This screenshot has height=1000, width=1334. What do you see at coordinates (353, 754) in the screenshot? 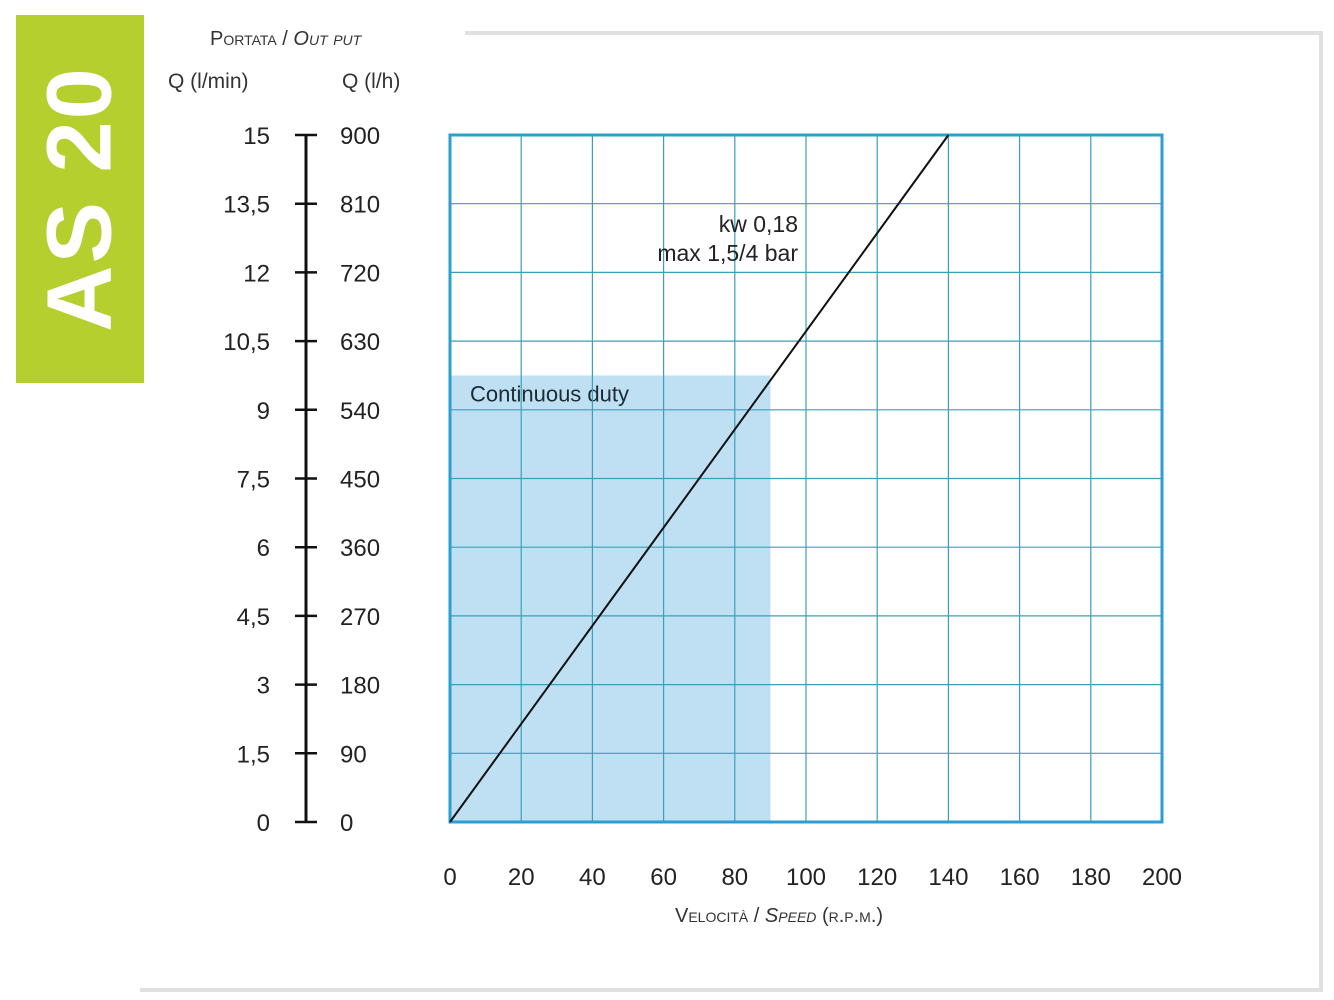
I see `y-tick-label-lh: 90` at bounding box center [353, 754].